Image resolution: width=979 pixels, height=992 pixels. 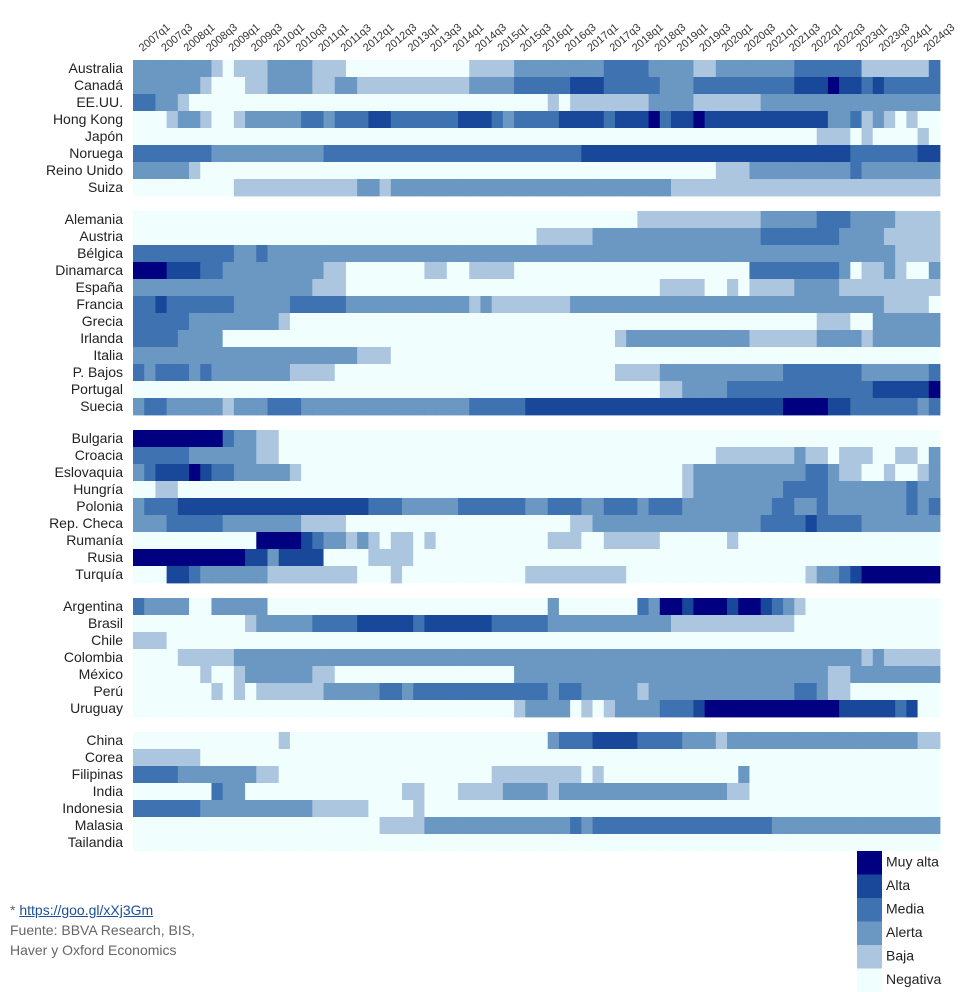 I want to click on source-link: https://goo.gl/xXj3Gm, so click(x=86, y=910).